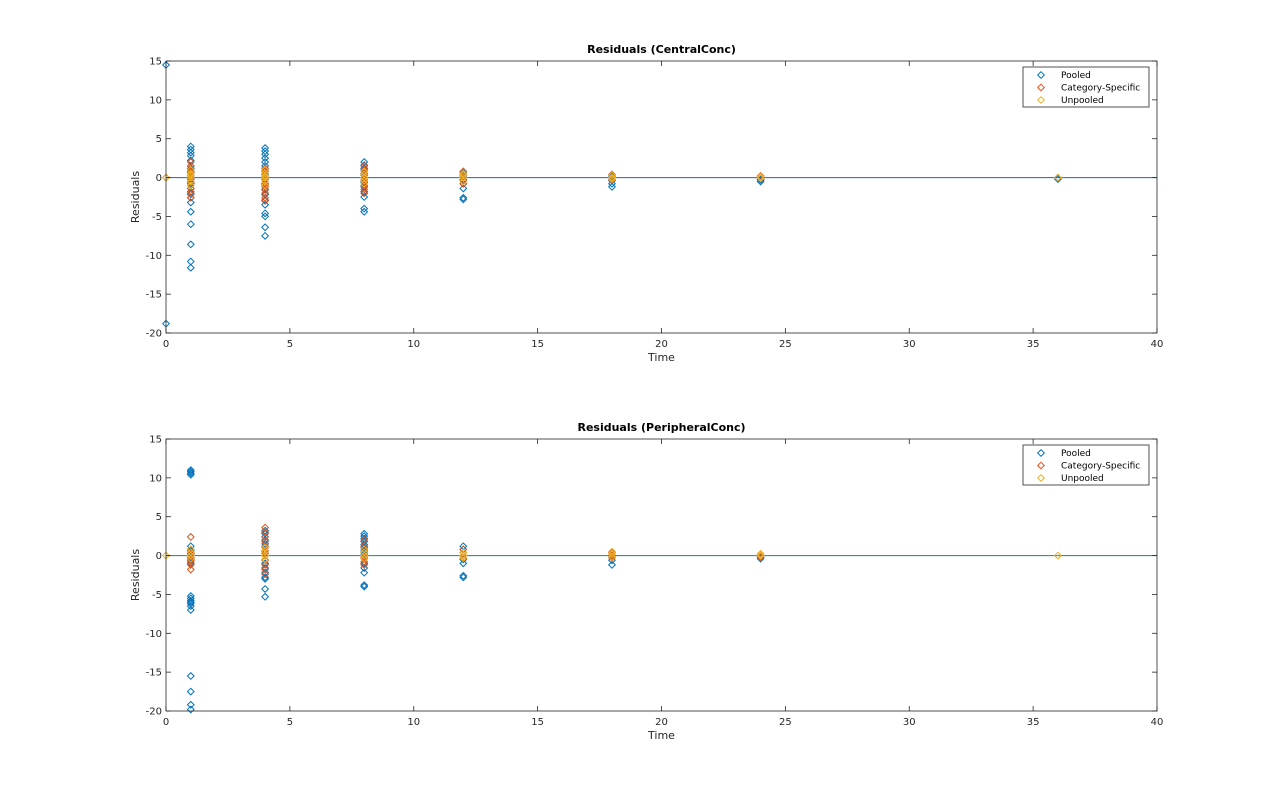 This screenshot has width=1278, height=799. What do you see at coordinates (1076, 76) in the screenshot?
I see `legend-entry: Pooled` at bounding box center [1076, 76].